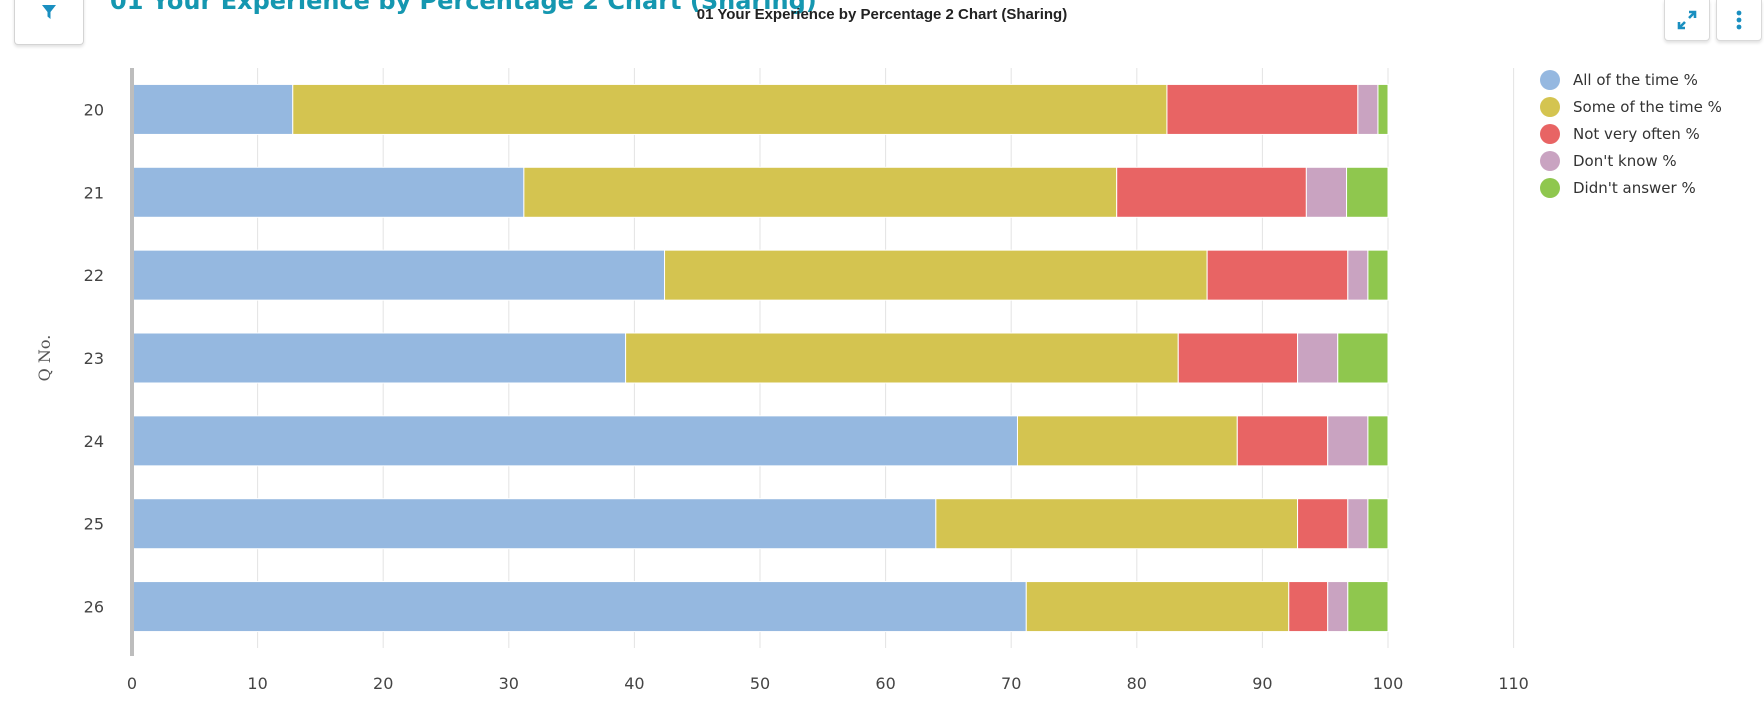 The height and width of the screenshot is (709, 1764). I want to click on y-tick-label-23: 23, so click(94, 358).